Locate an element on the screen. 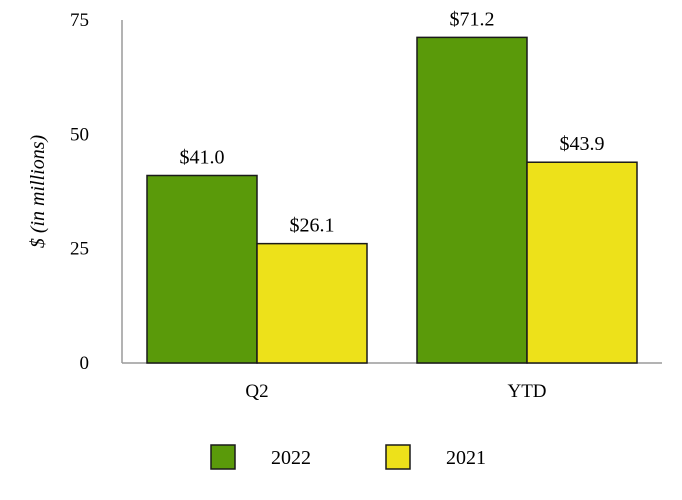  legend-label: 2022 is located at coordinates (291, 458).